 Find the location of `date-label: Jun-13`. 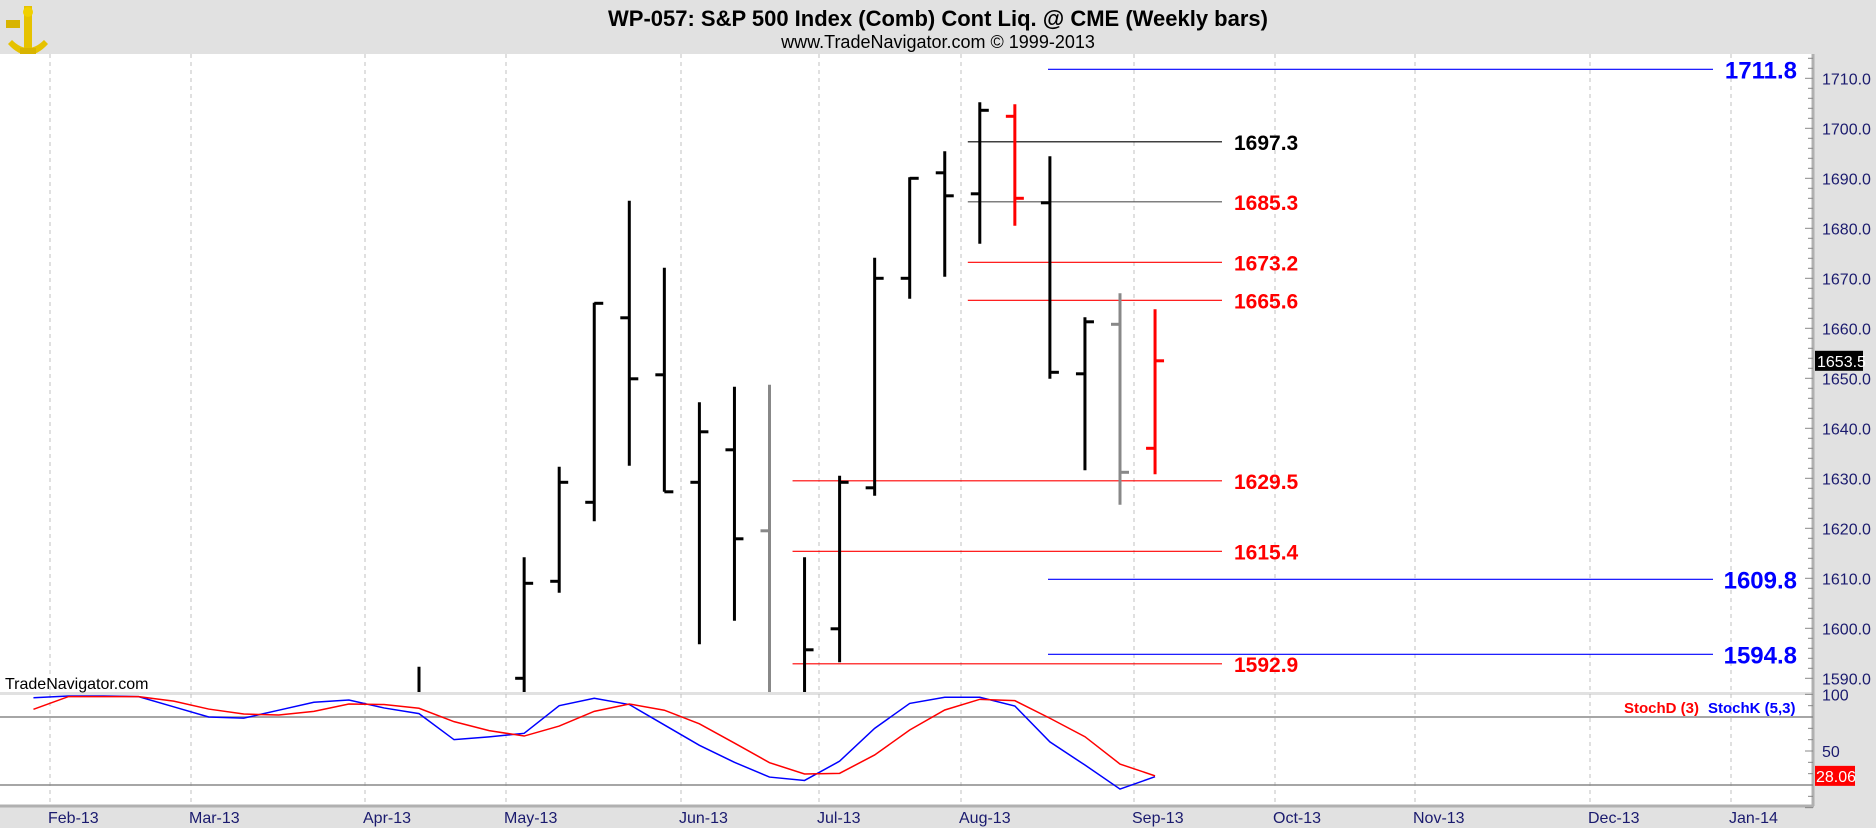

date-label: Jun-13 is located at coordinates (703, 818).